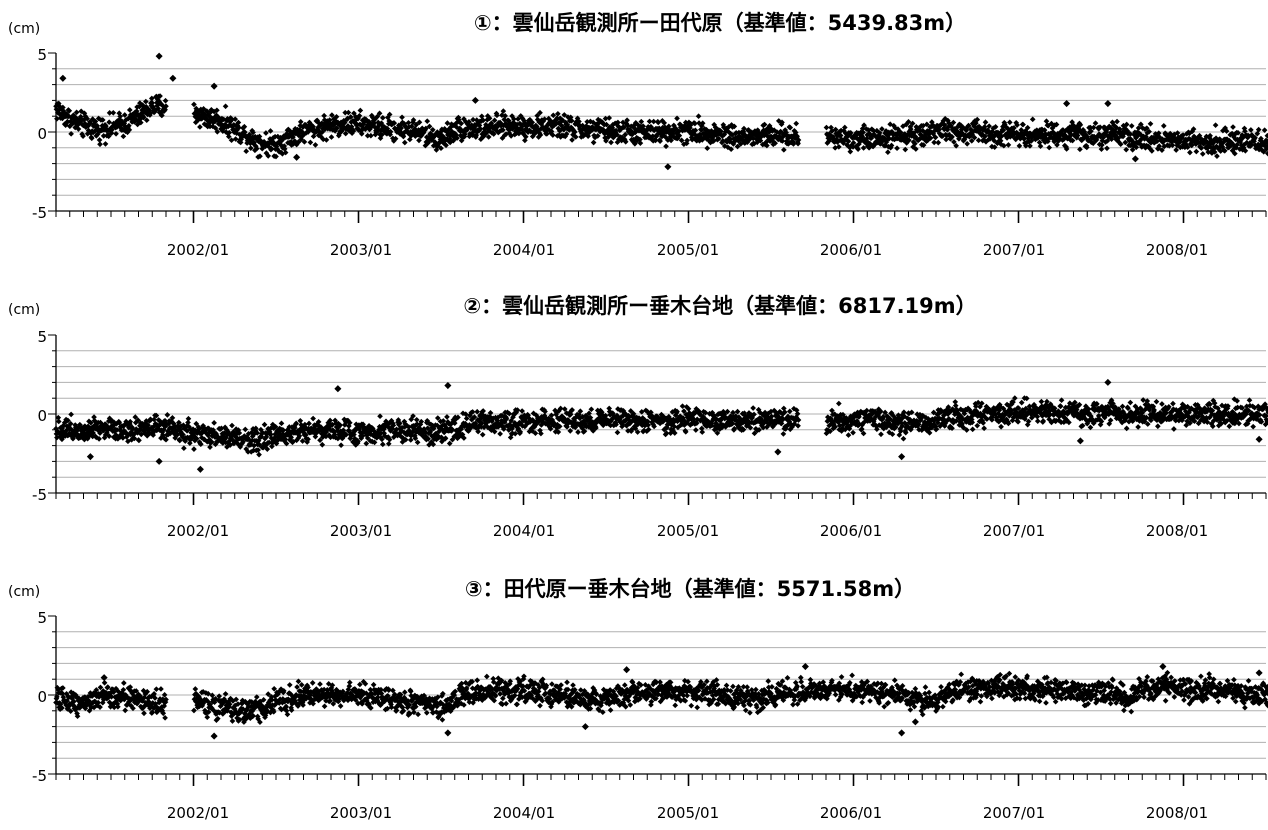 This screenshot has width=1268, height=830. I want to click on panel-1-y-unit: (cm), so click(24, 29).